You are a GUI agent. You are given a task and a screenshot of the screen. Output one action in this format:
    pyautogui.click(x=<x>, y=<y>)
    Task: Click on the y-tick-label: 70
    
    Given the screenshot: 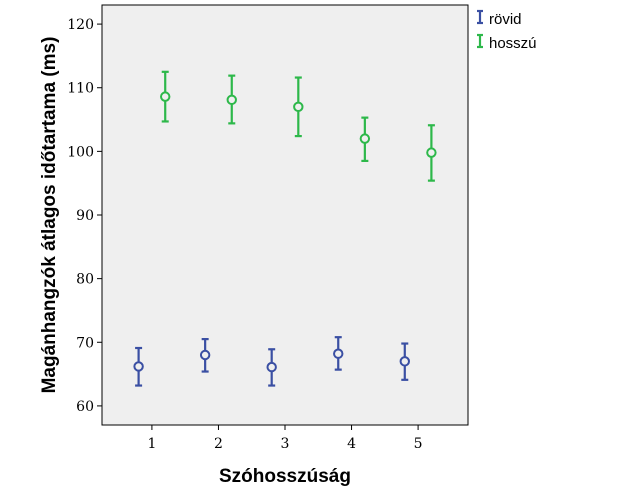 What is the action you would take?
    pyautogui.click(x=85, y=343)
    